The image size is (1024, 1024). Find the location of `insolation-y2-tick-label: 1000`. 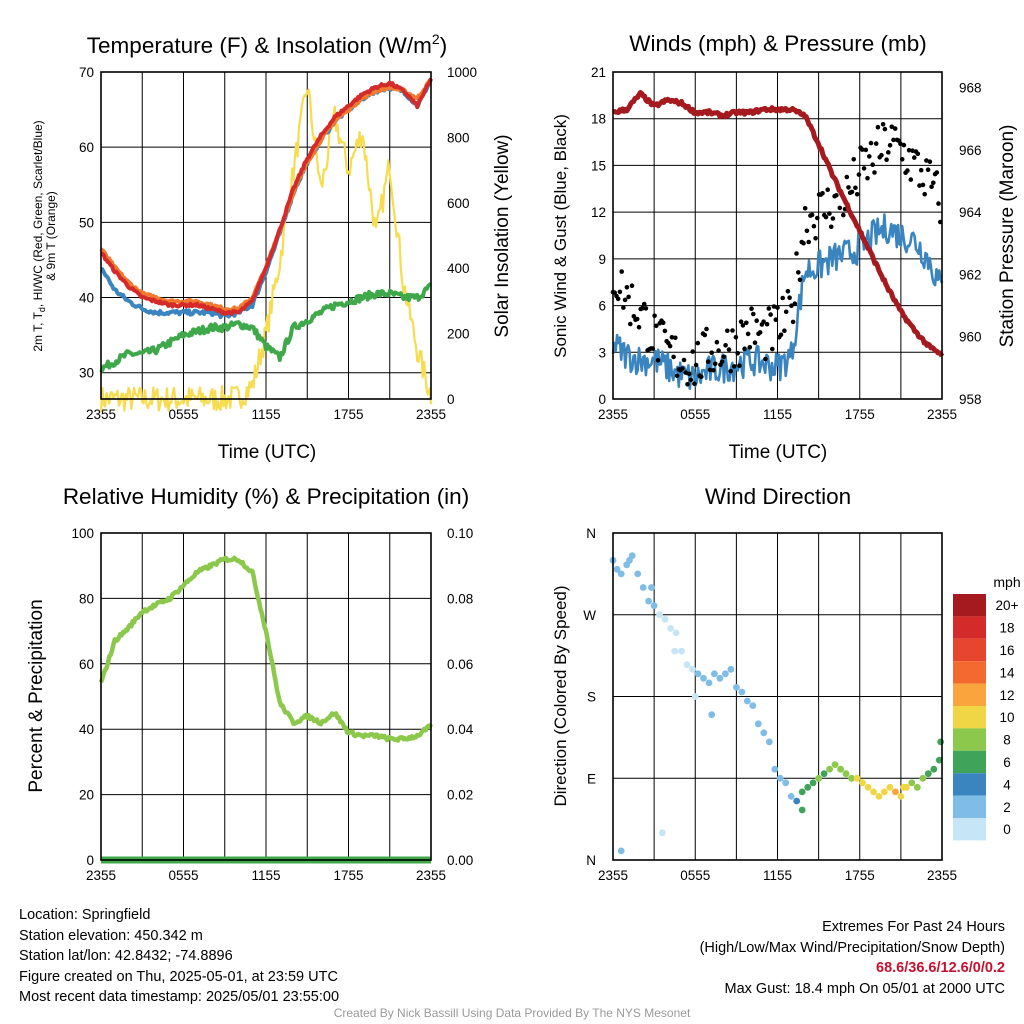

insolation-y2-tick-label: 1000 is located at coordinates (462, 72).